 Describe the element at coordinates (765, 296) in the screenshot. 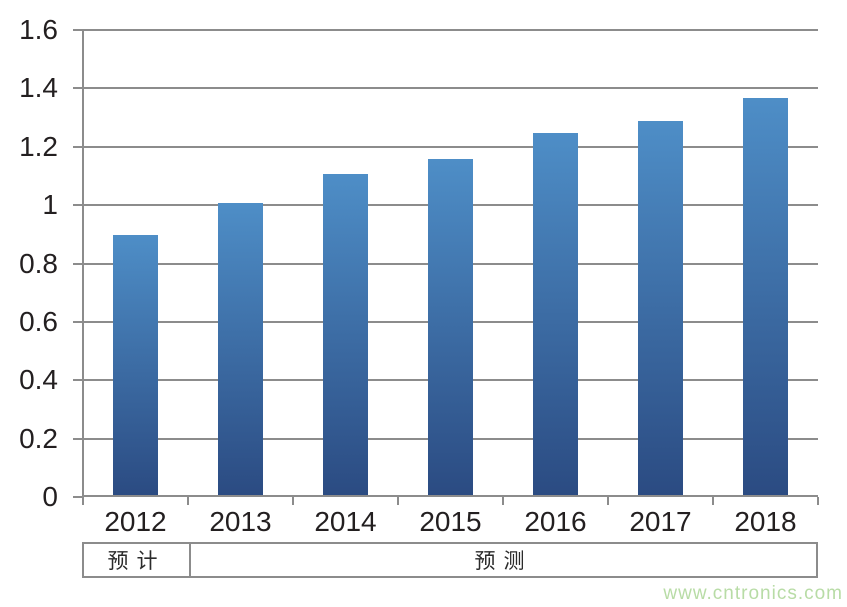

I see `bar-2018` at that location.